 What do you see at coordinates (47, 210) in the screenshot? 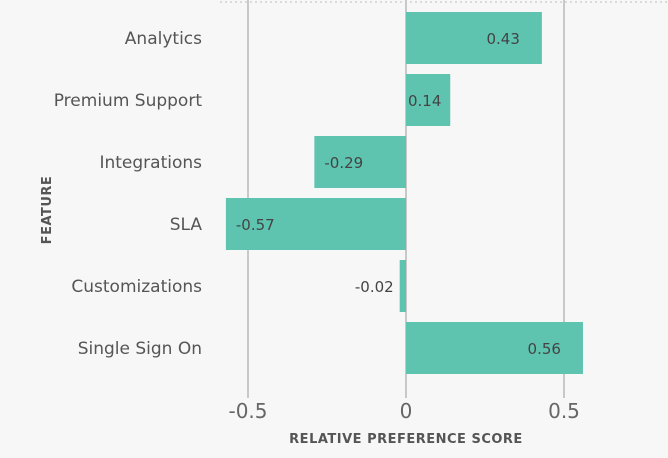
I see `y-axis-title: FEATURE` at bounding box center [47, 210].